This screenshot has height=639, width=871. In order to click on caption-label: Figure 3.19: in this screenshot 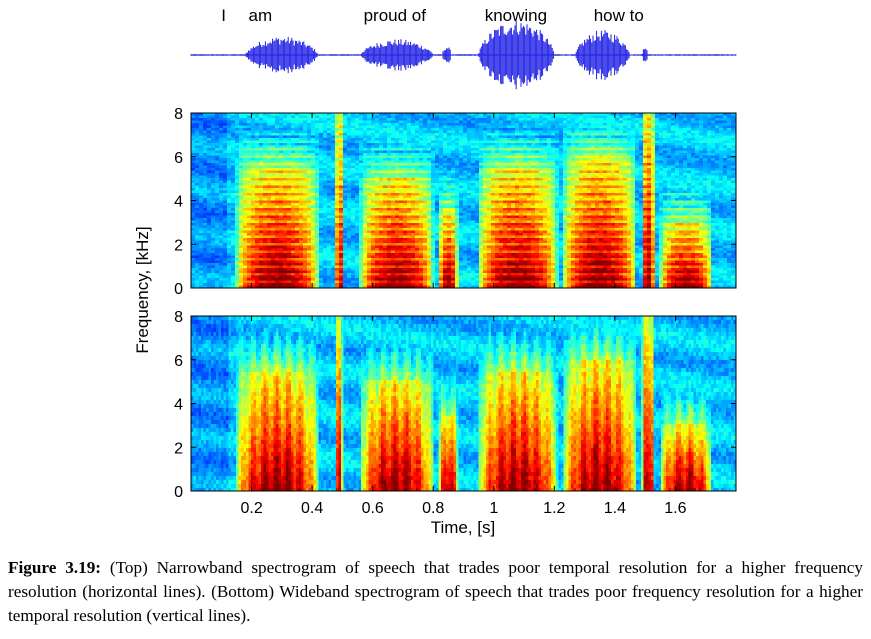, I will do `click(55, 567)`.